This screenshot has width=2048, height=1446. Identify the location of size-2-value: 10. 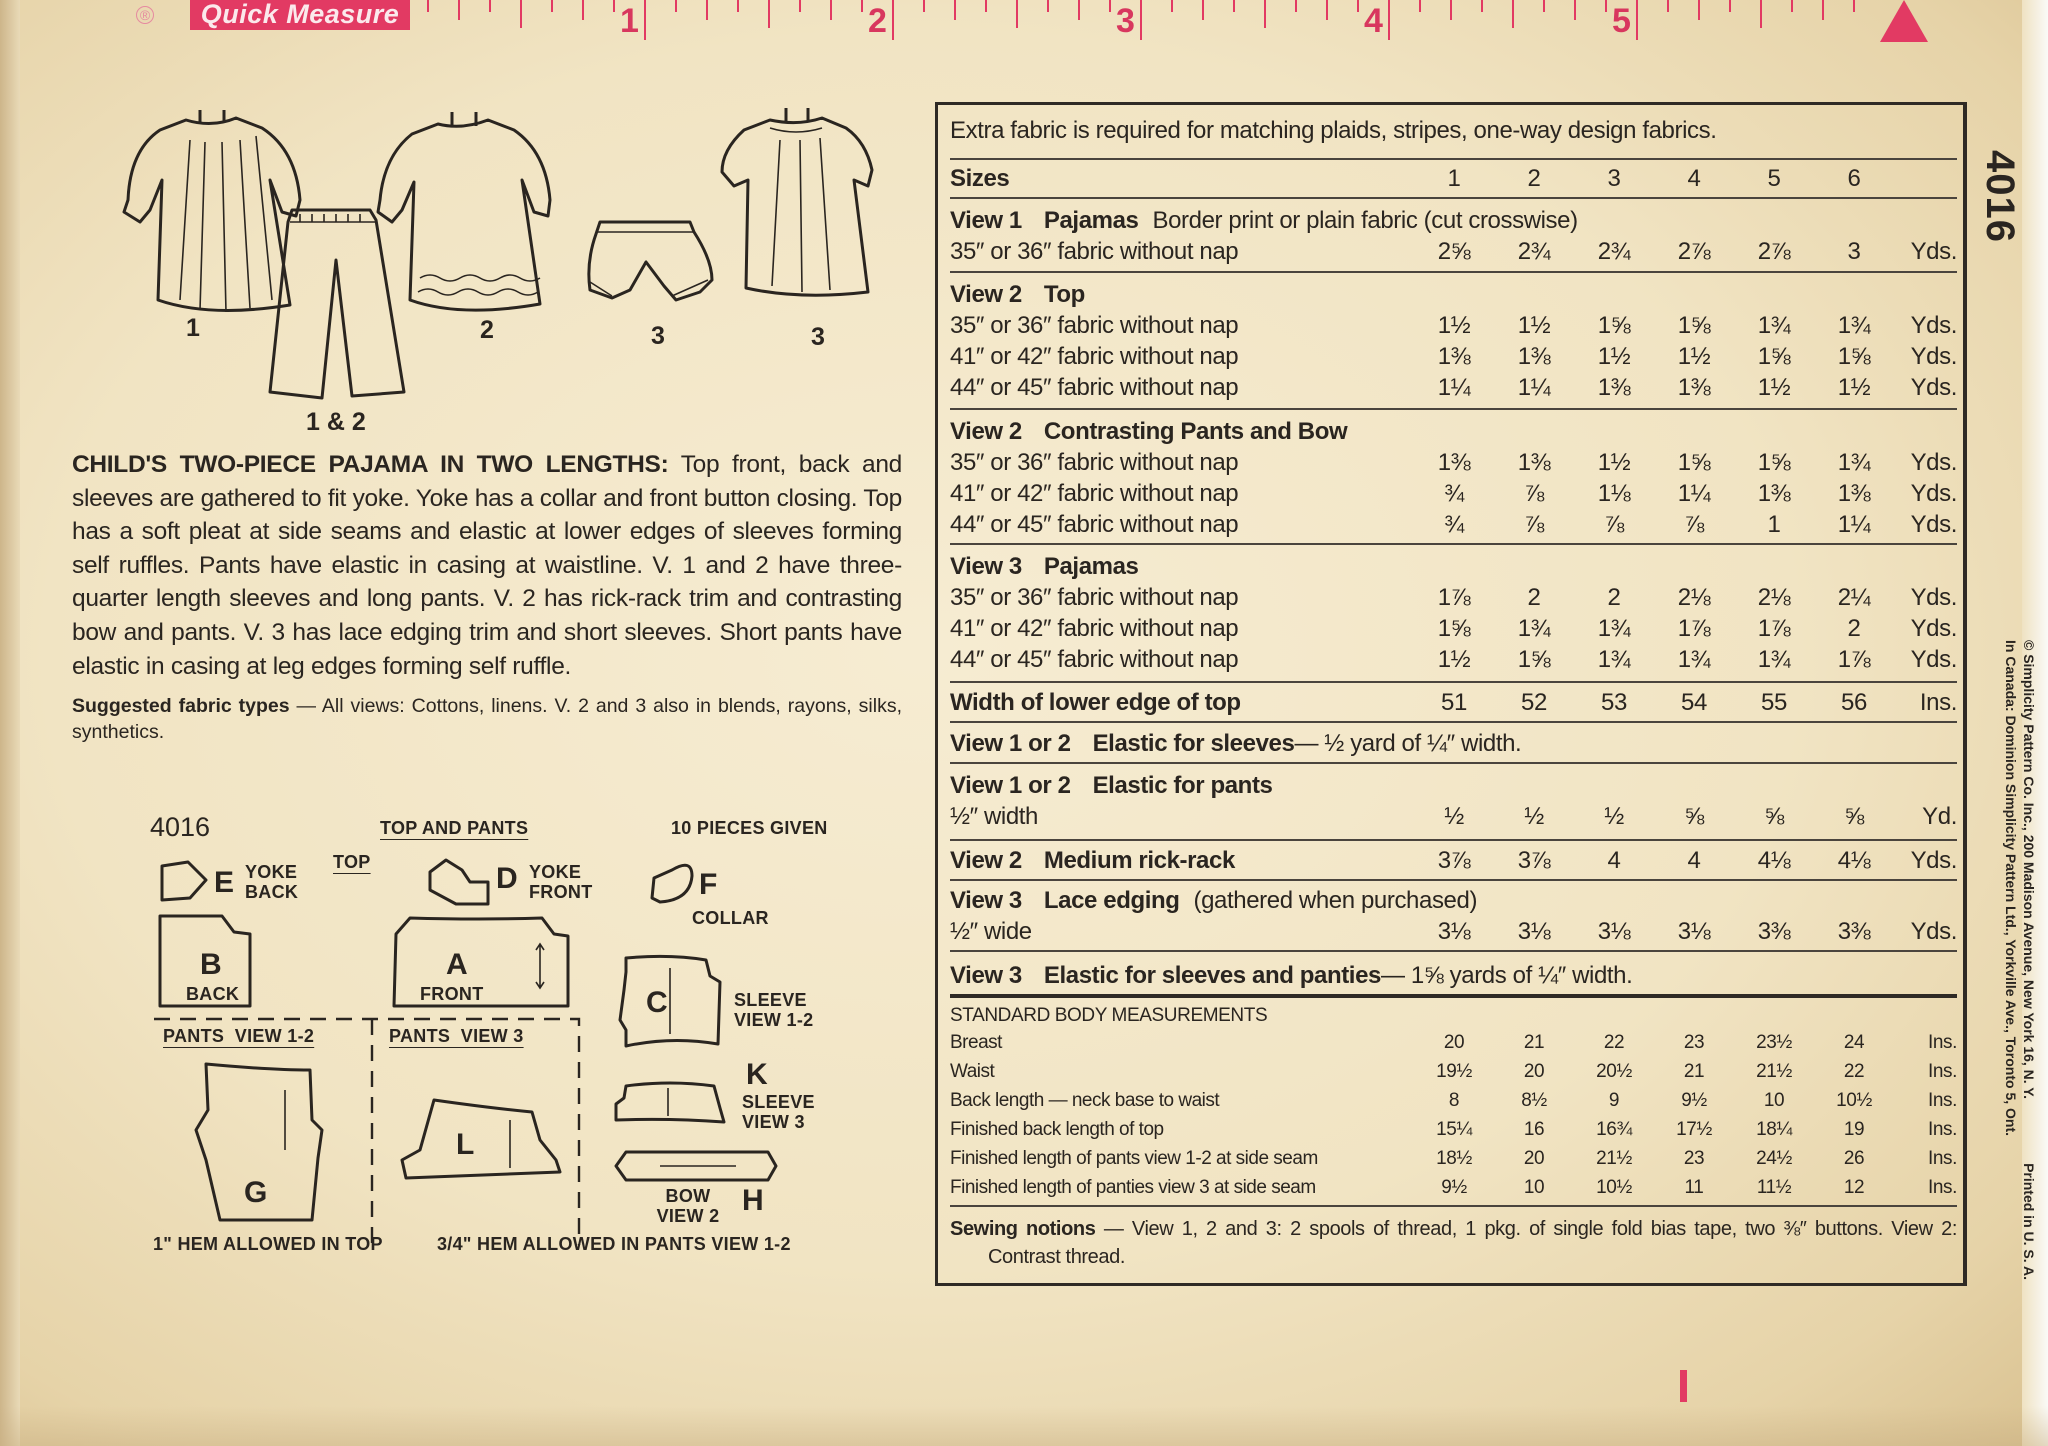
(1534, 1187).